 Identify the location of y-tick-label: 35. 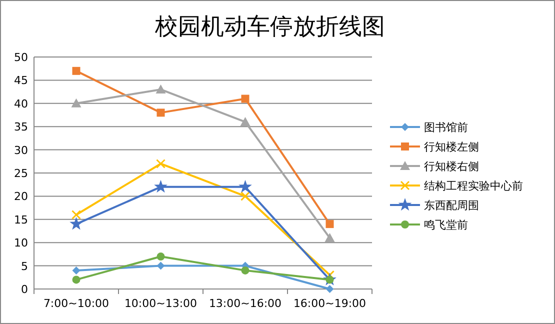
(21, 127).